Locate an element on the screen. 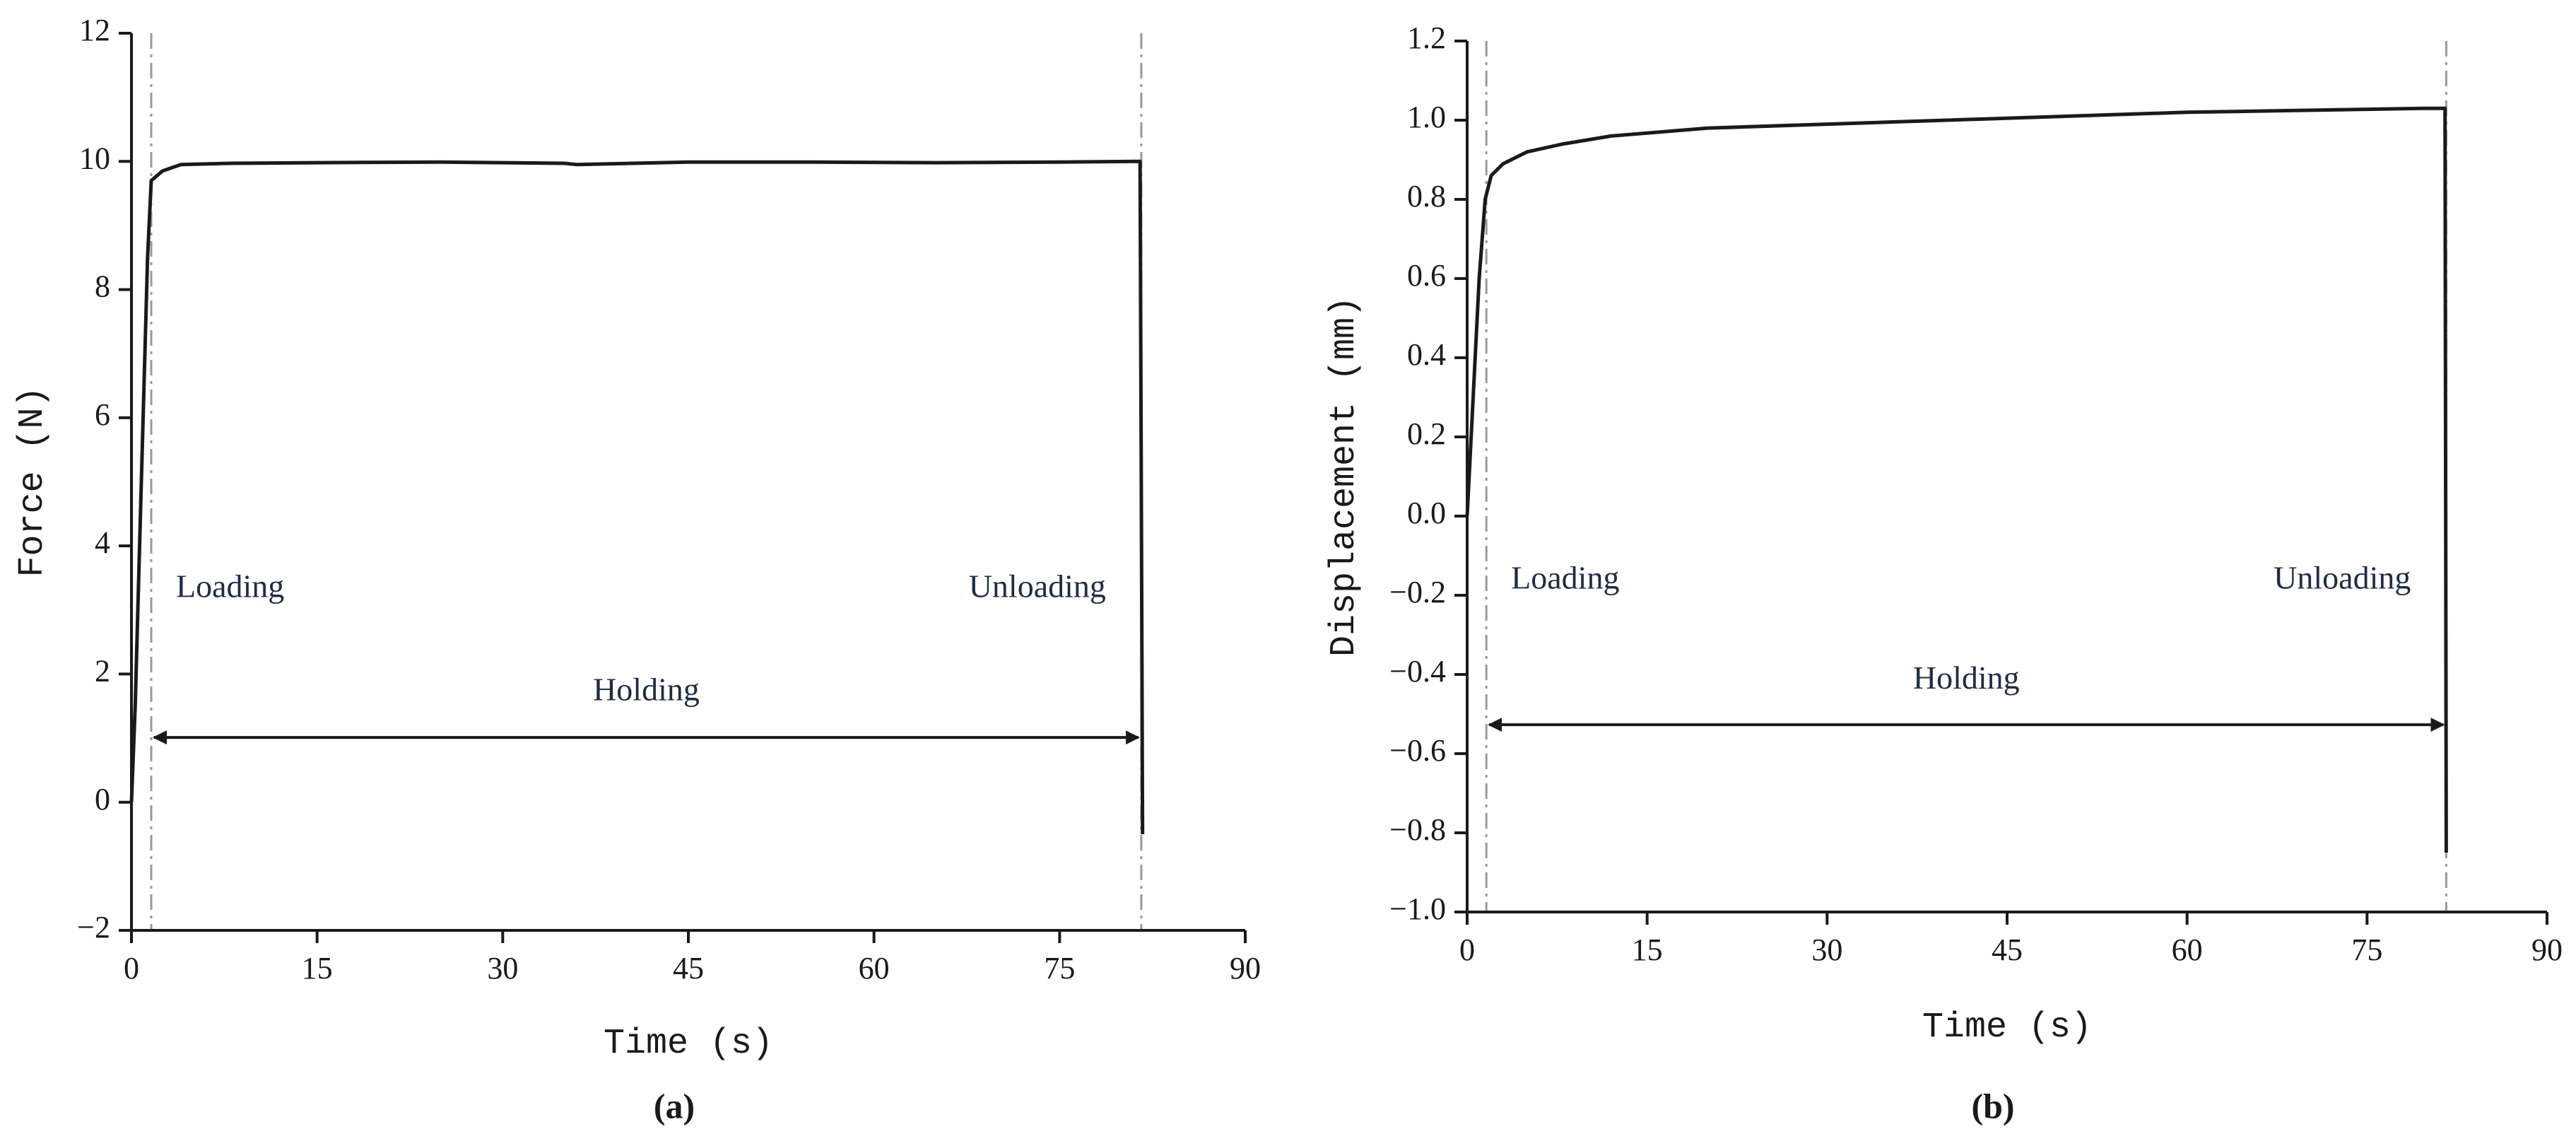 The image size is (2576, 1146). y-tick-label: 0.0 is located at coordinates (1426, 513).